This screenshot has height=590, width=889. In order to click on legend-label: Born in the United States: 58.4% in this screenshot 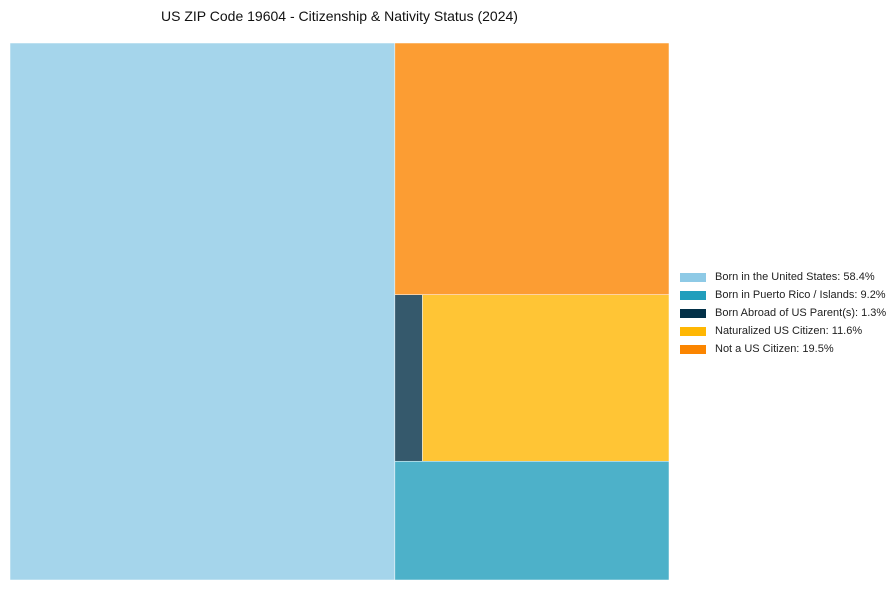, I will do `click(795, 277)`.